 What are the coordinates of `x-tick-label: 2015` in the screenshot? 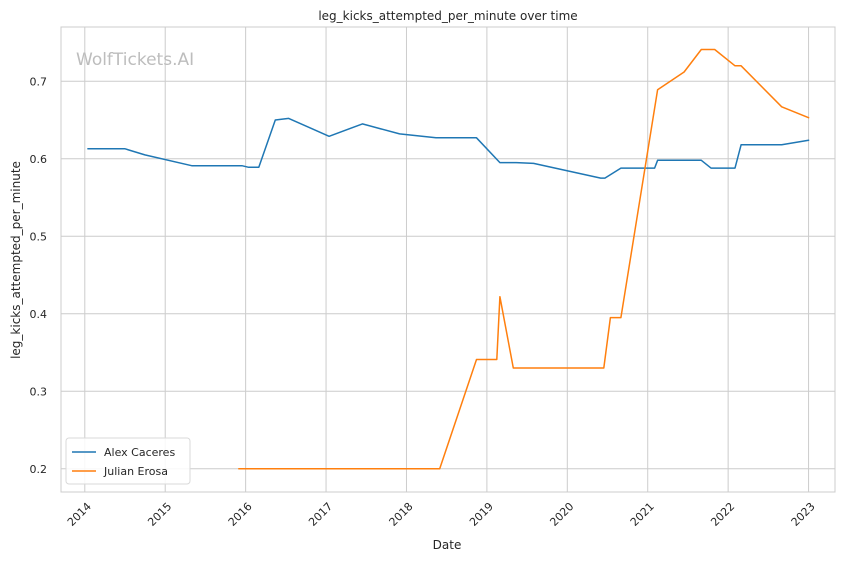 It's located at (159, 514).